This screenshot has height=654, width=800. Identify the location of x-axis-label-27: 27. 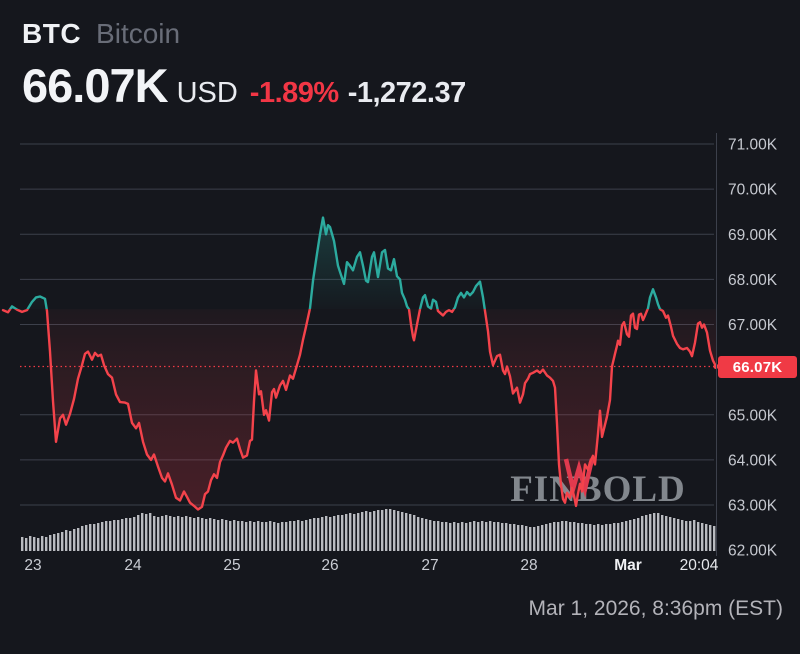
(429, 565).